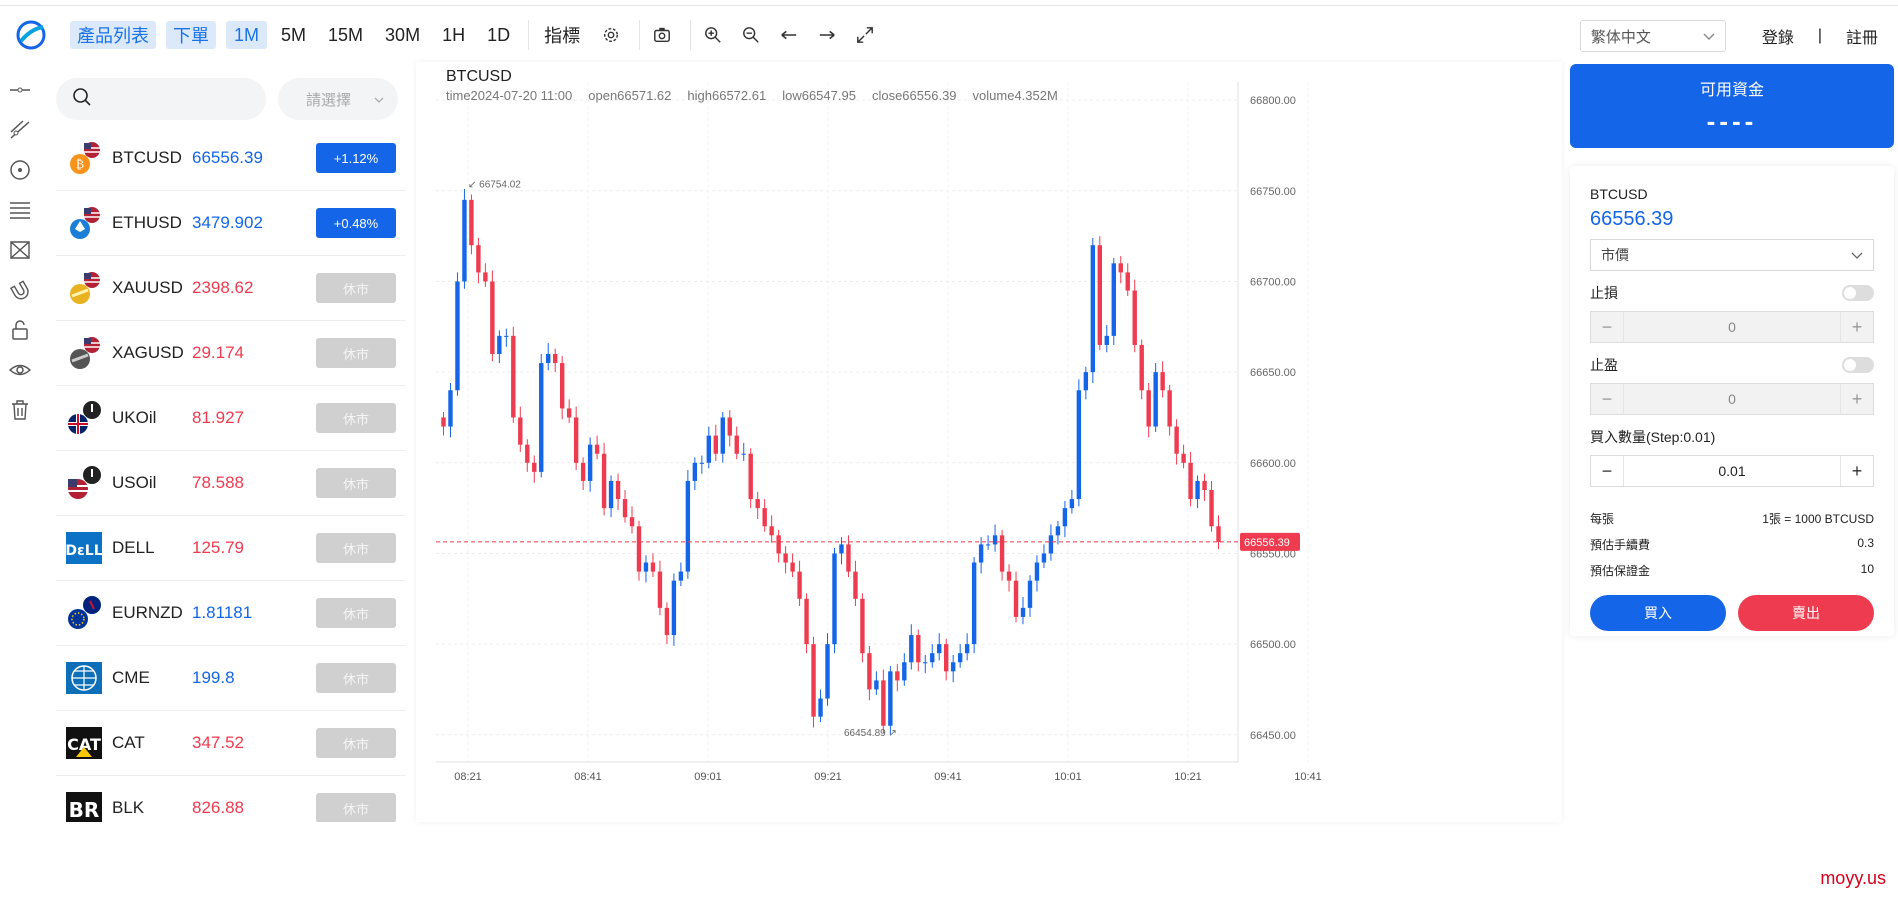 This screenshot has height=897, width=1898. Describe the element at coordinates (1777, 38) in the screenshot. I see `login-link: 登錄` at that location.